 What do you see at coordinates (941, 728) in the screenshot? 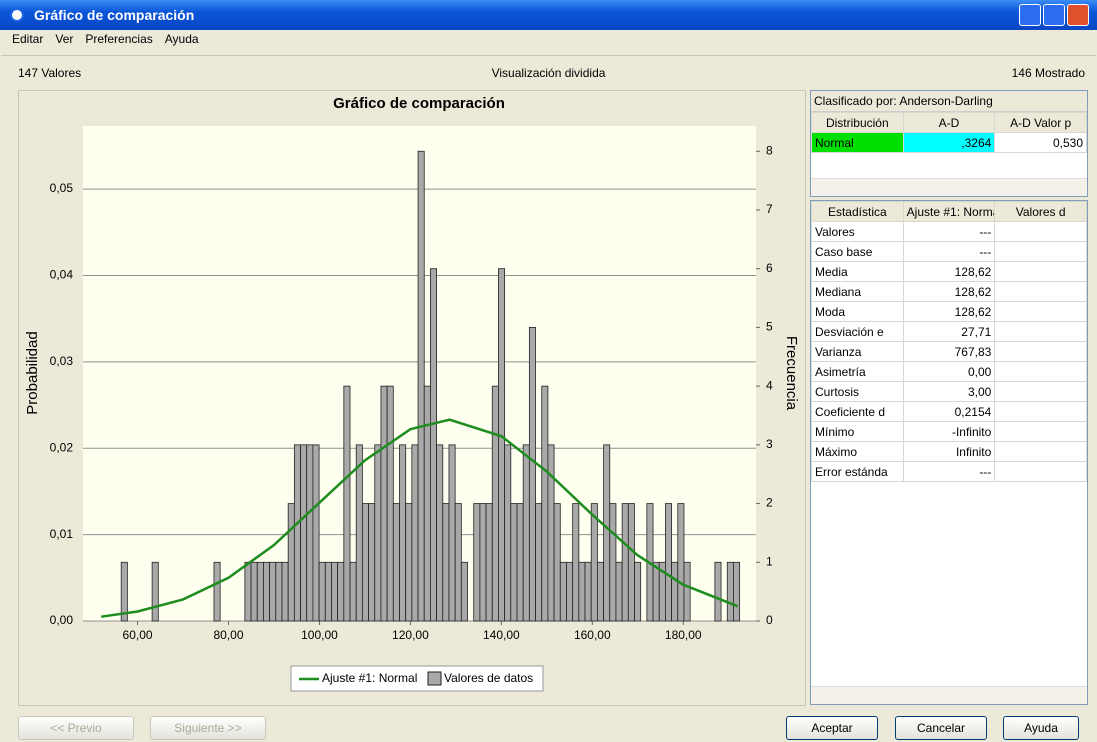
I see `cancel-button: Cancelar` at bounding box center [941, 728].